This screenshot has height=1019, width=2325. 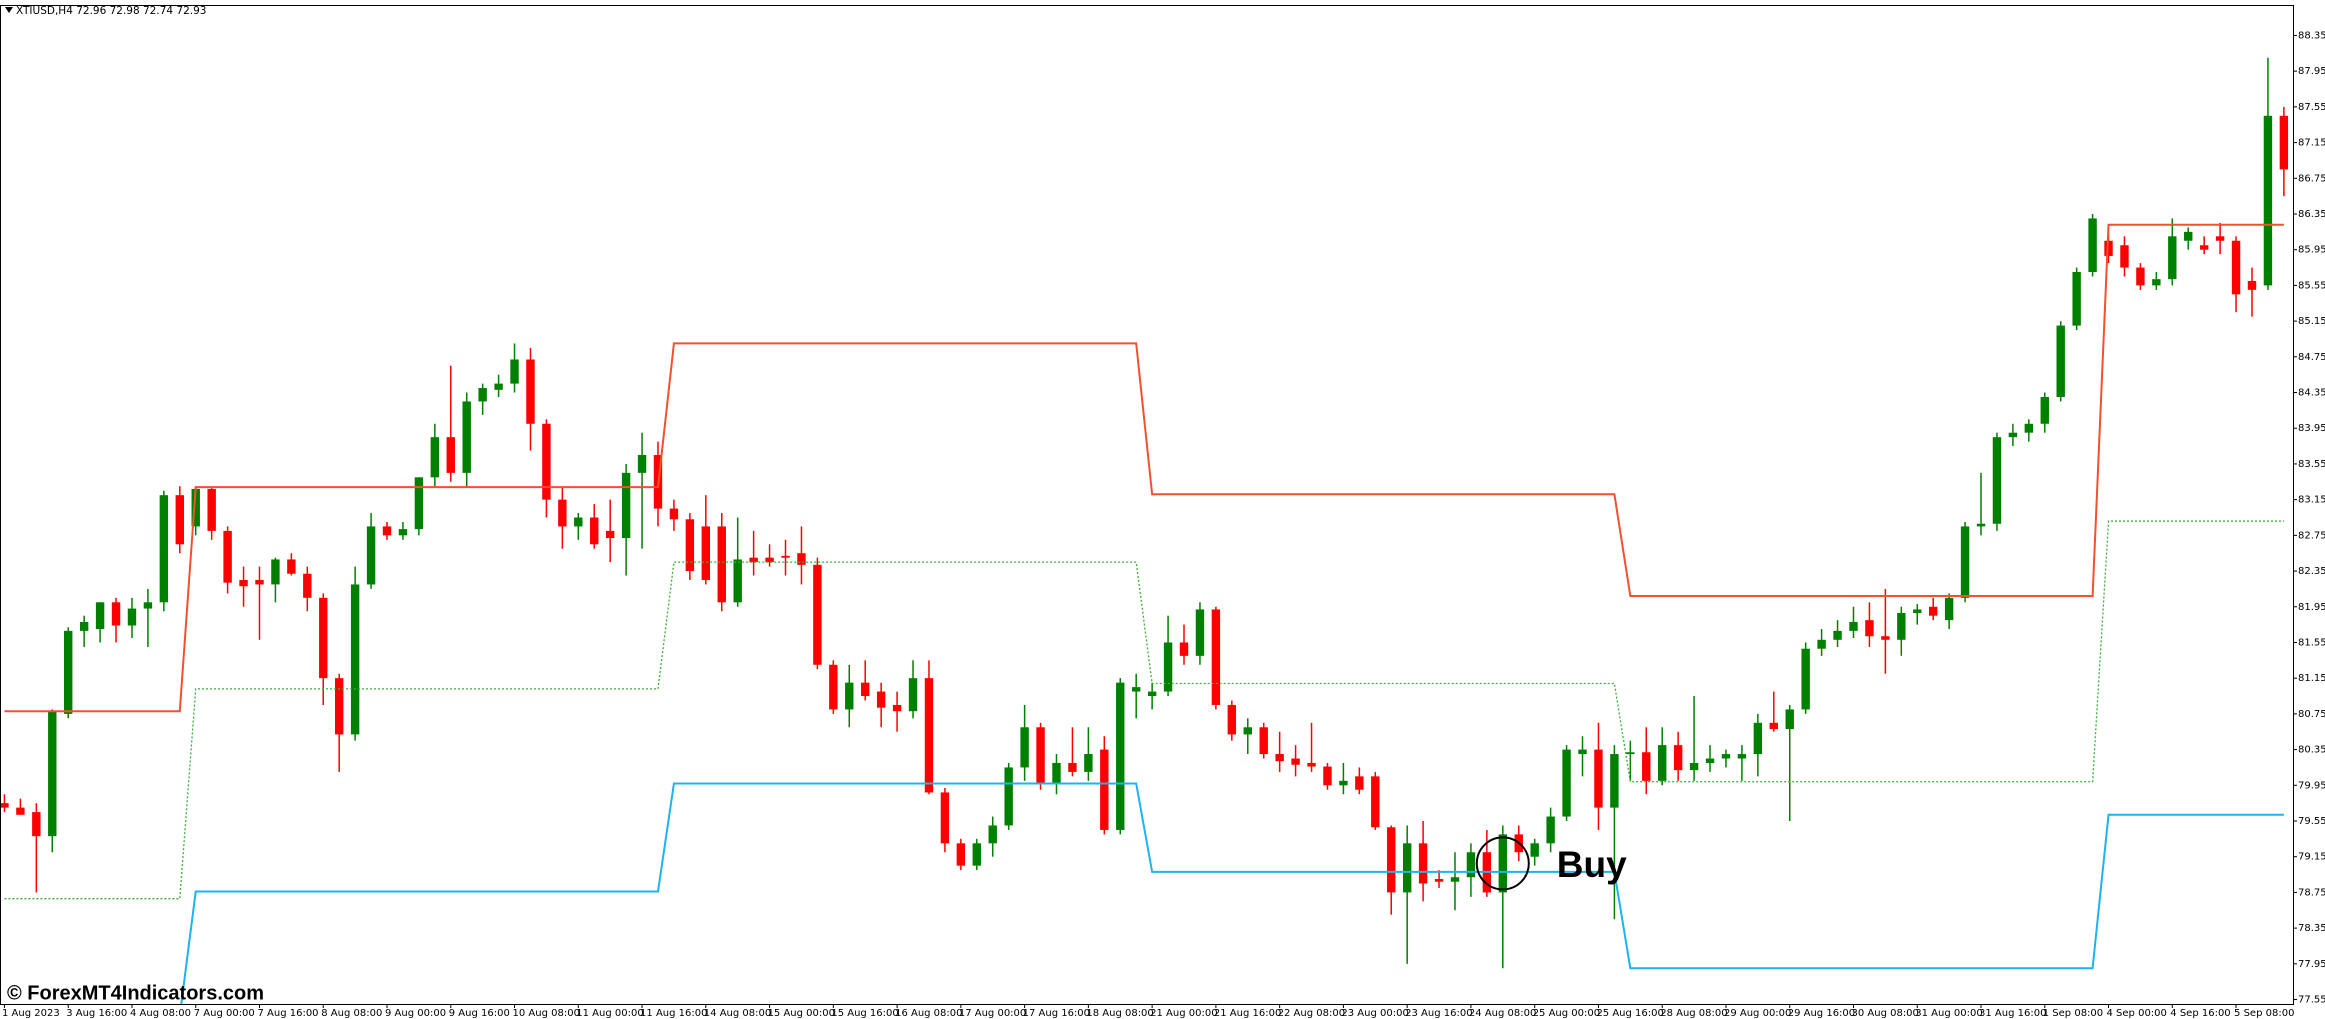 I want to click on y-tick-label: 77.95, so click(x=2311, y=964).